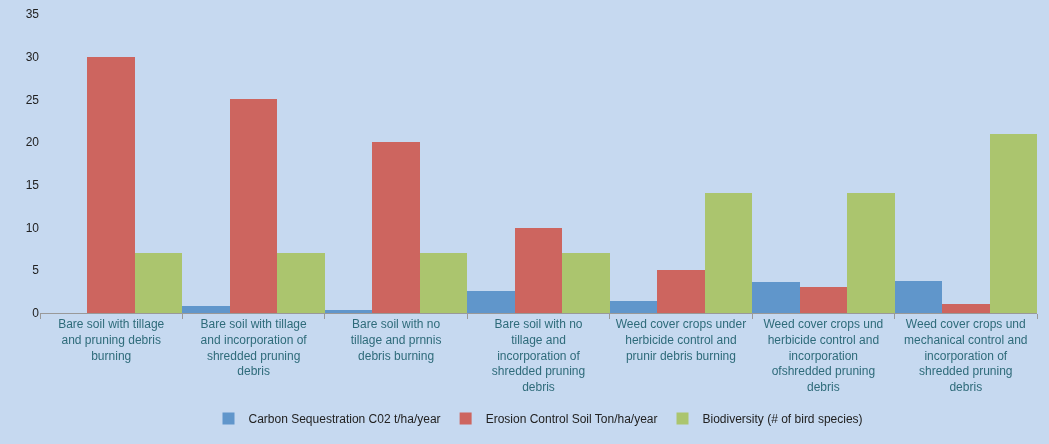 This screenshot has height=444, width=1049. What do you see at coordinates (32, 14) in the screenshot?
I see `y-tick-label: 35` at bounding box center [32, 14].